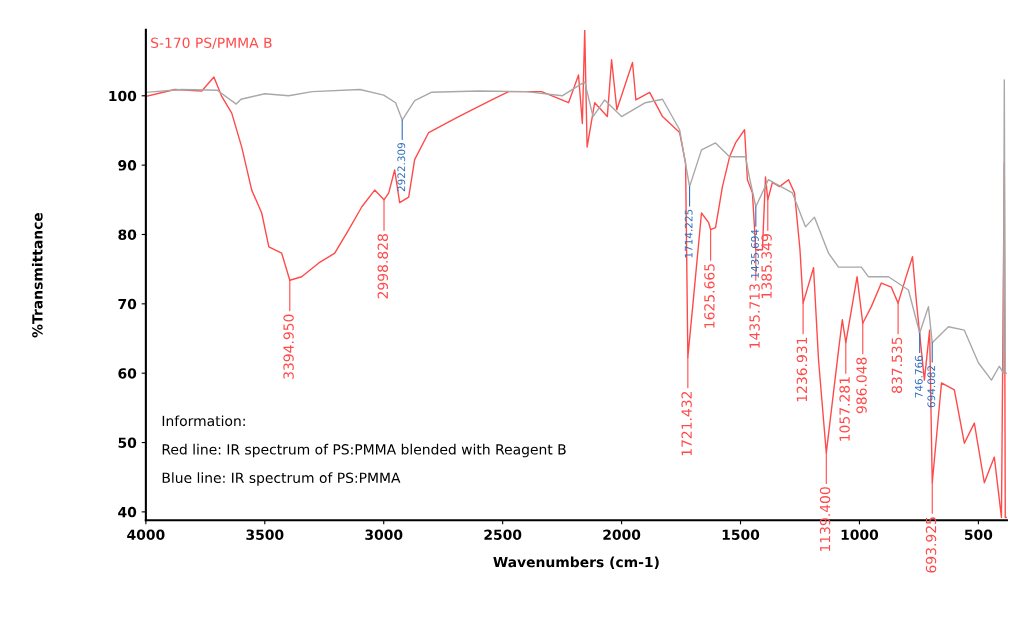 The image size is (1013, 623). What do you see at coordinates (754, 316) in the screenshot?
I see `annotation: 1435.713` at bounding box center [754, 316].